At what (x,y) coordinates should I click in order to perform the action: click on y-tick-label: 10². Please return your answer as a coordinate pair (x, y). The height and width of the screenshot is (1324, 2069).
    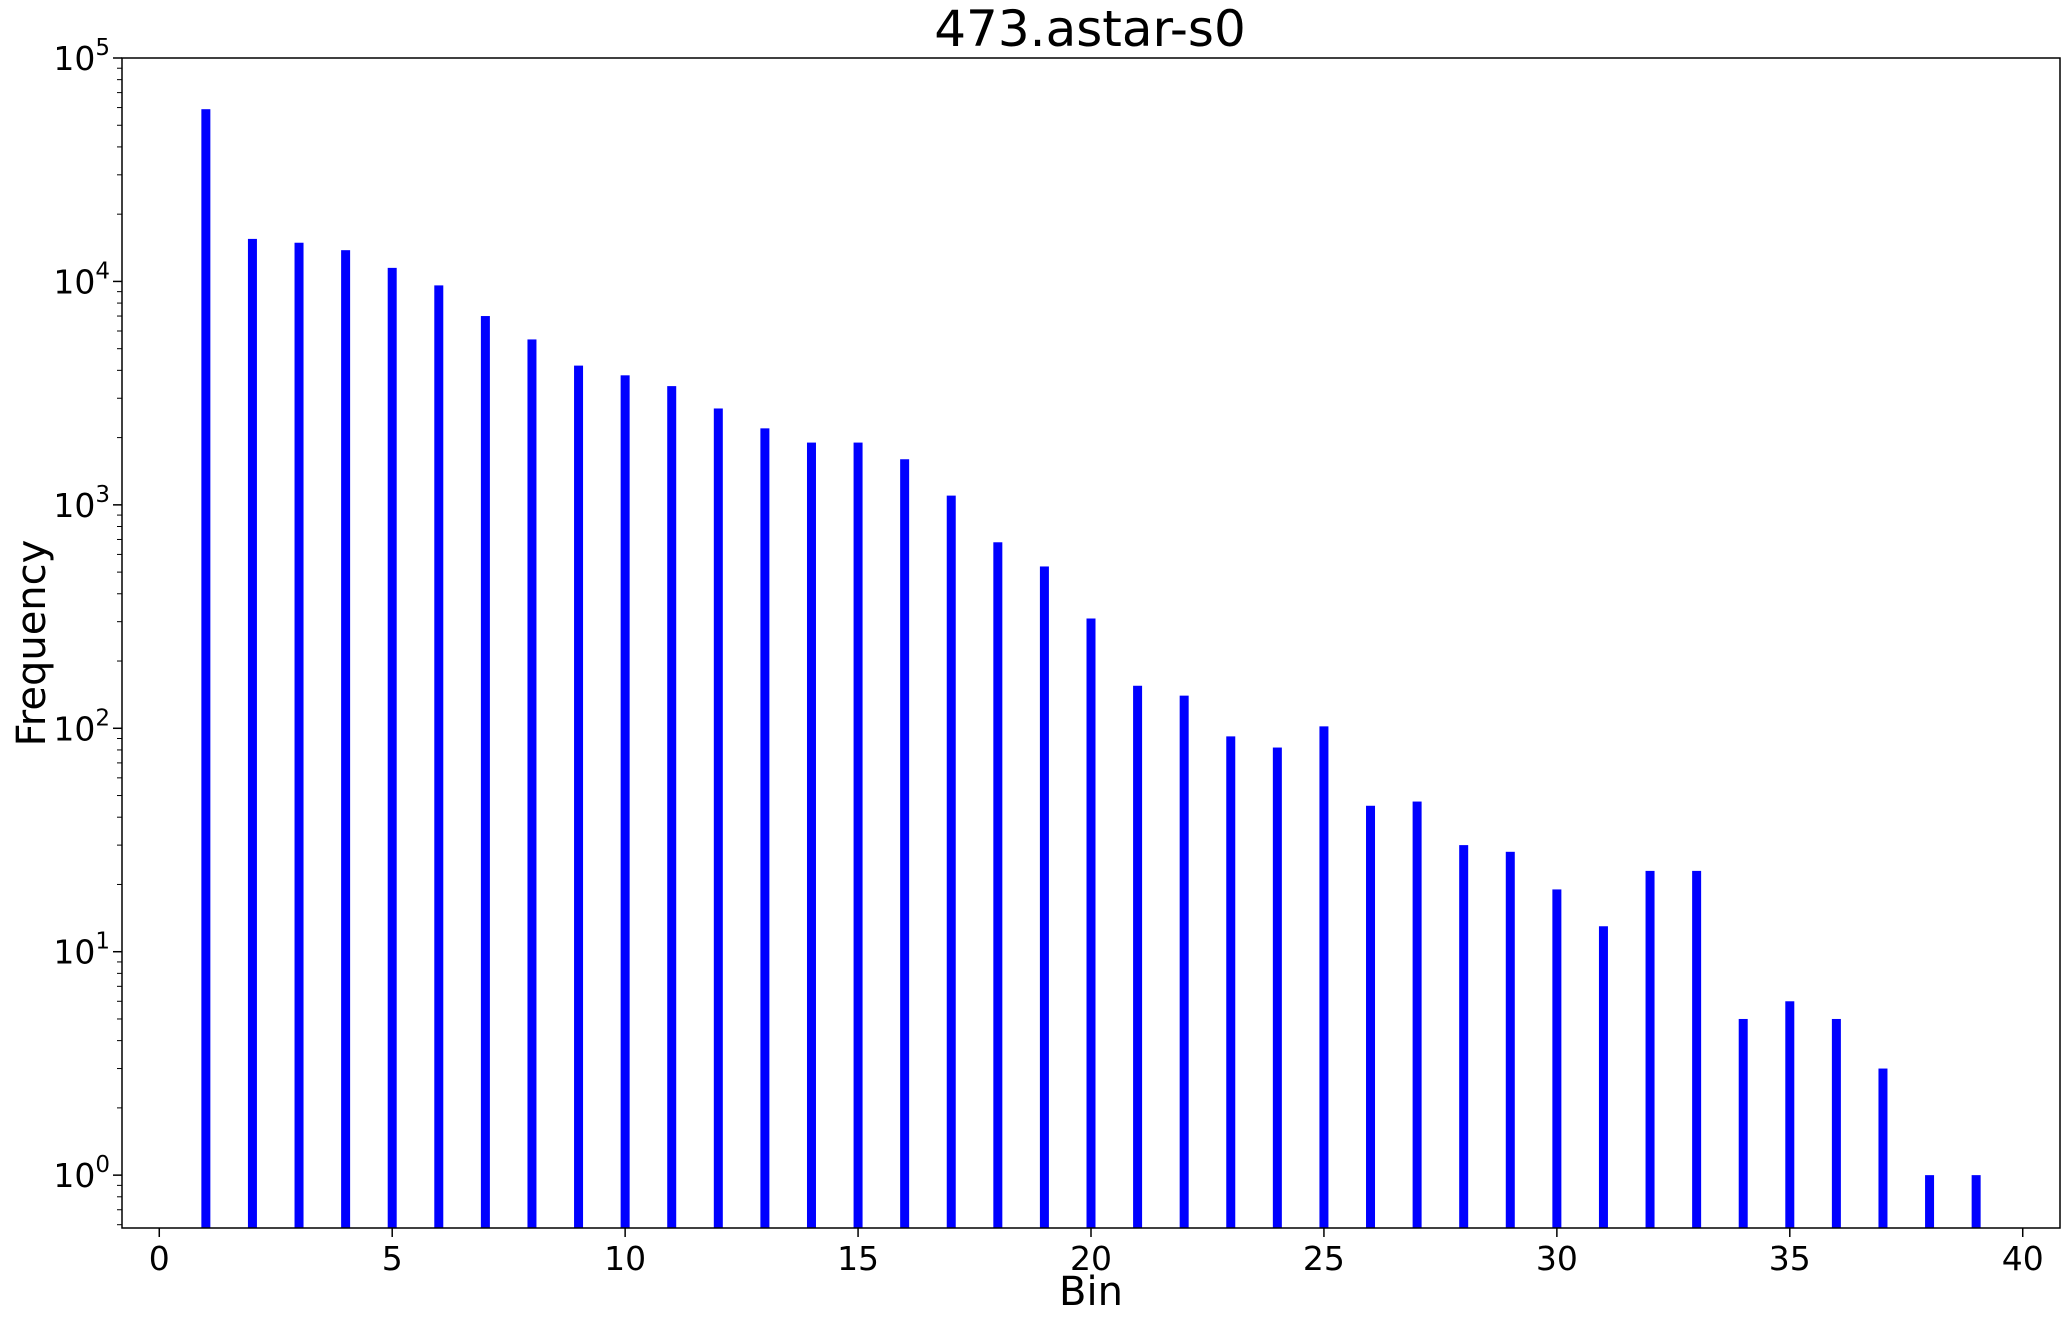
    Looking at the image, I should click on (81, 726).